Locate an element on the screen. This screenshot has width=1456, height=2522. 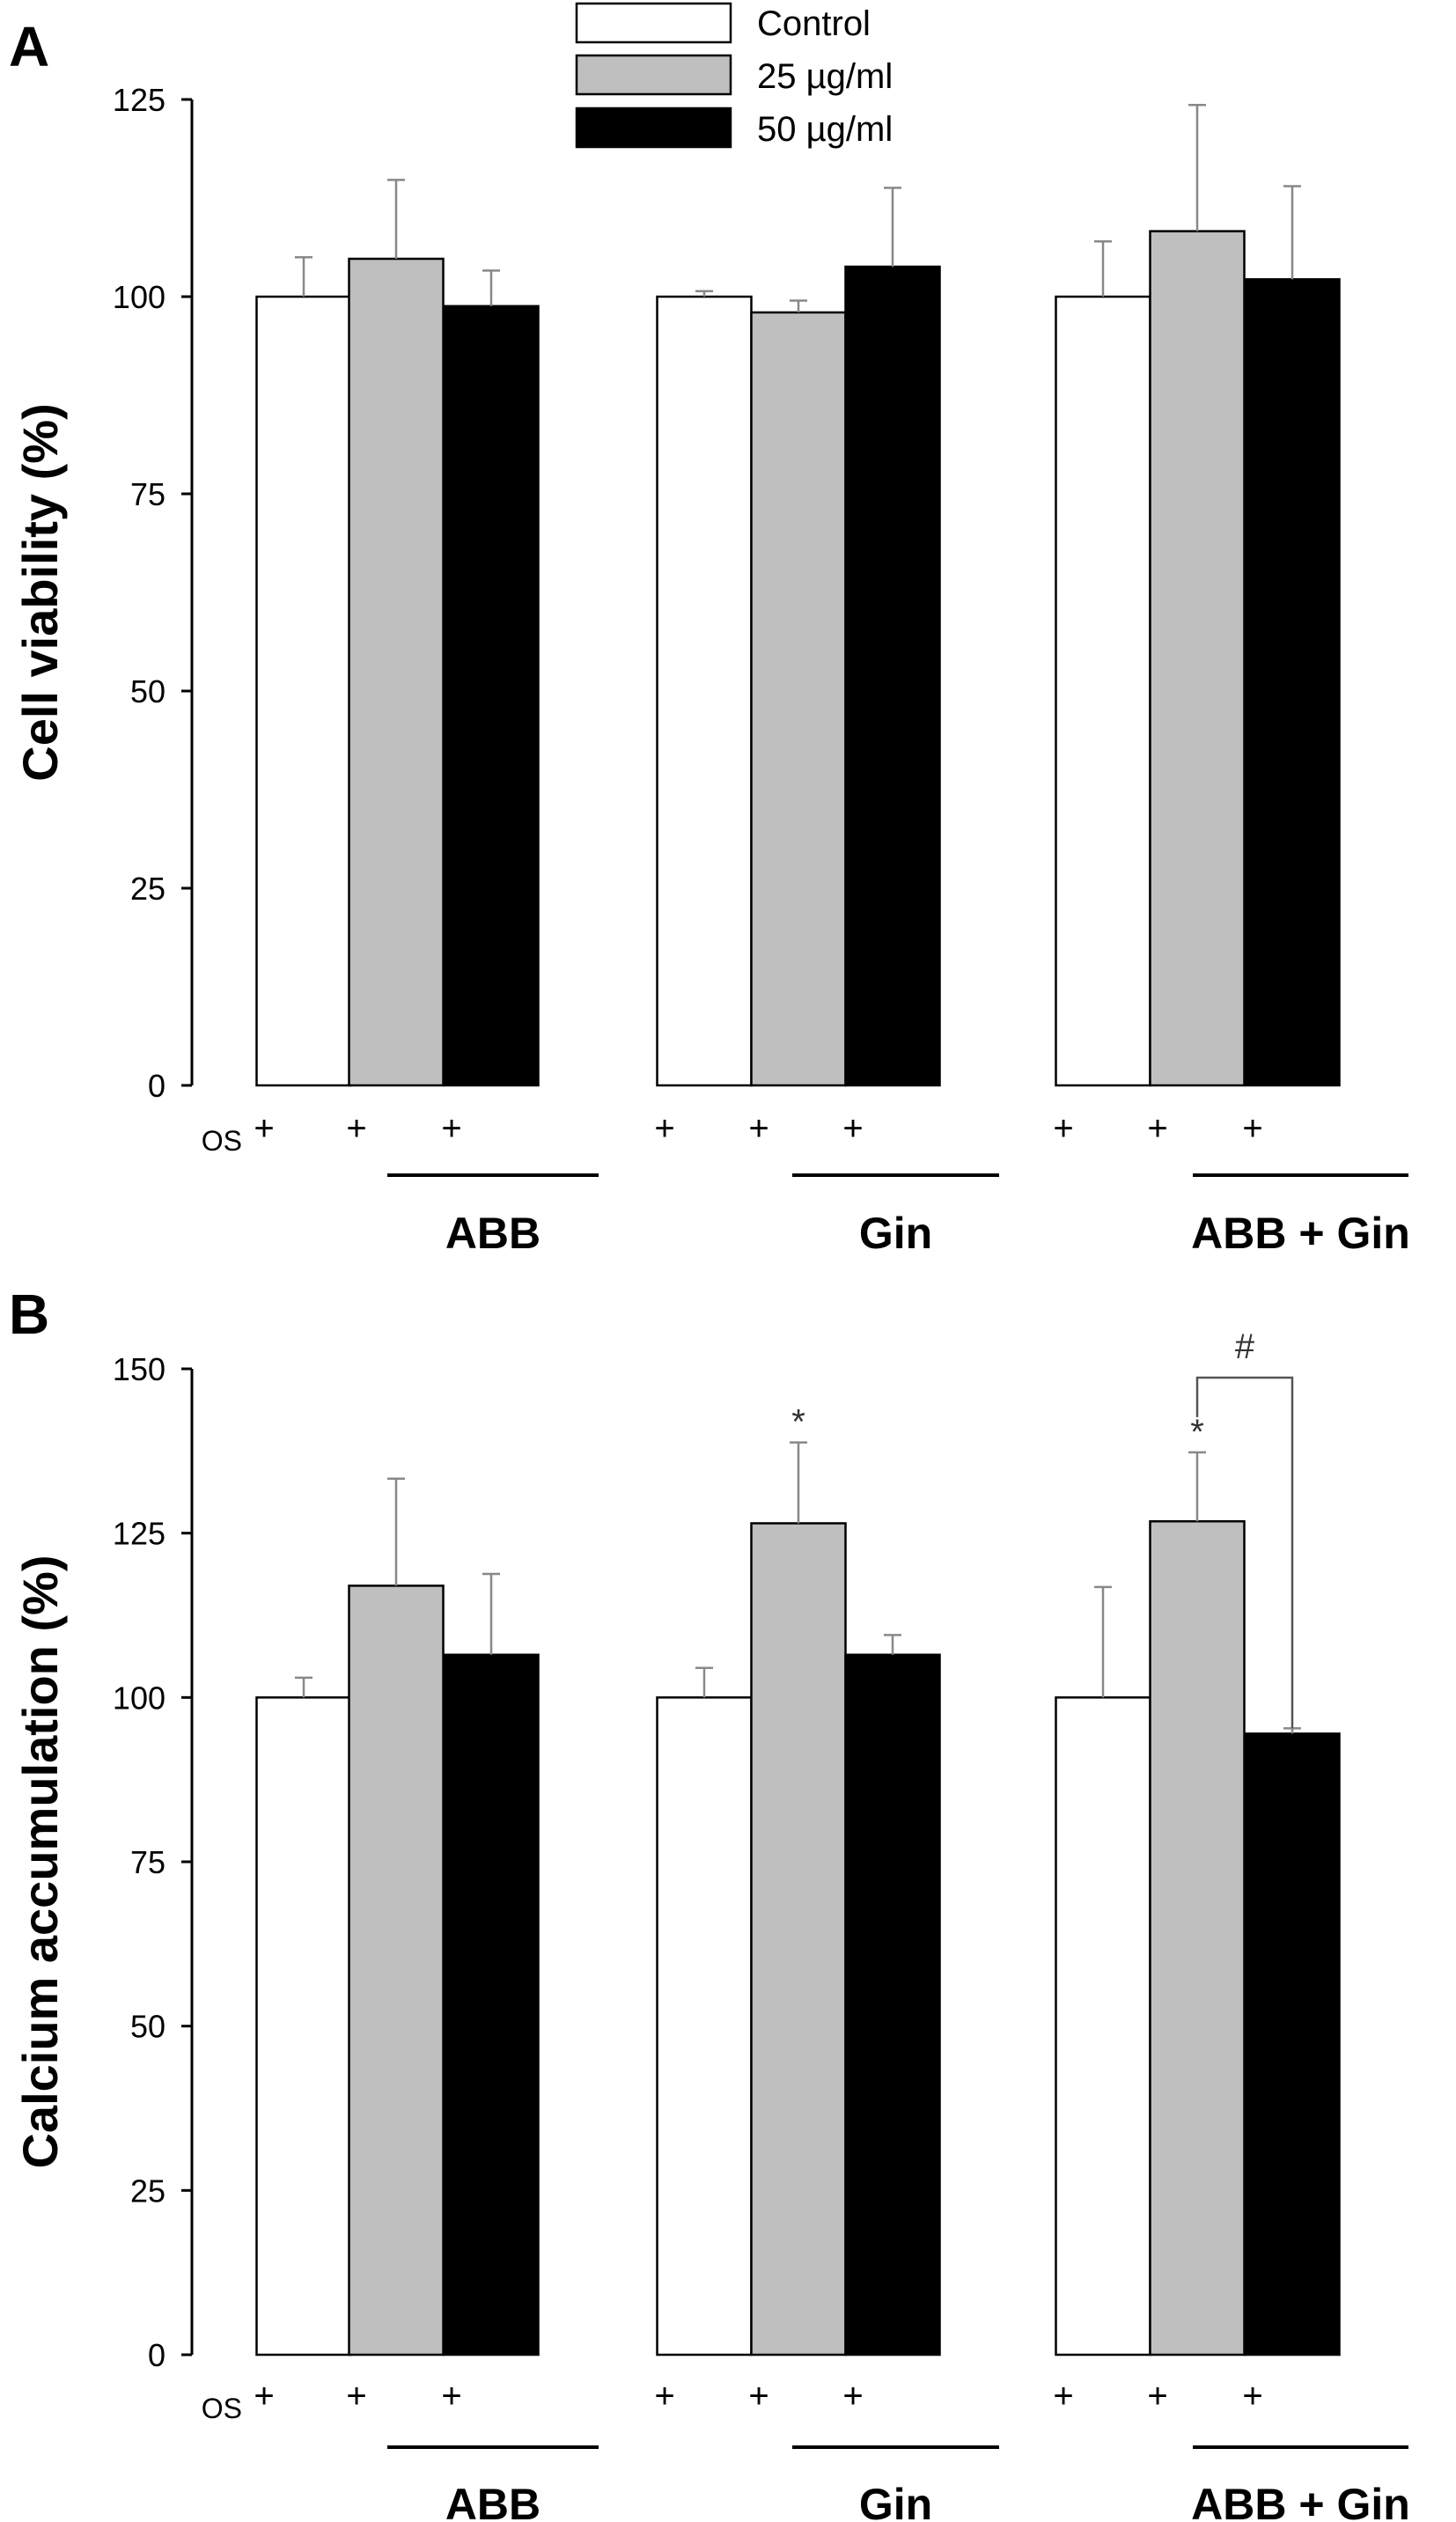
legend-swatch-control is located at coordinates (653, 23).